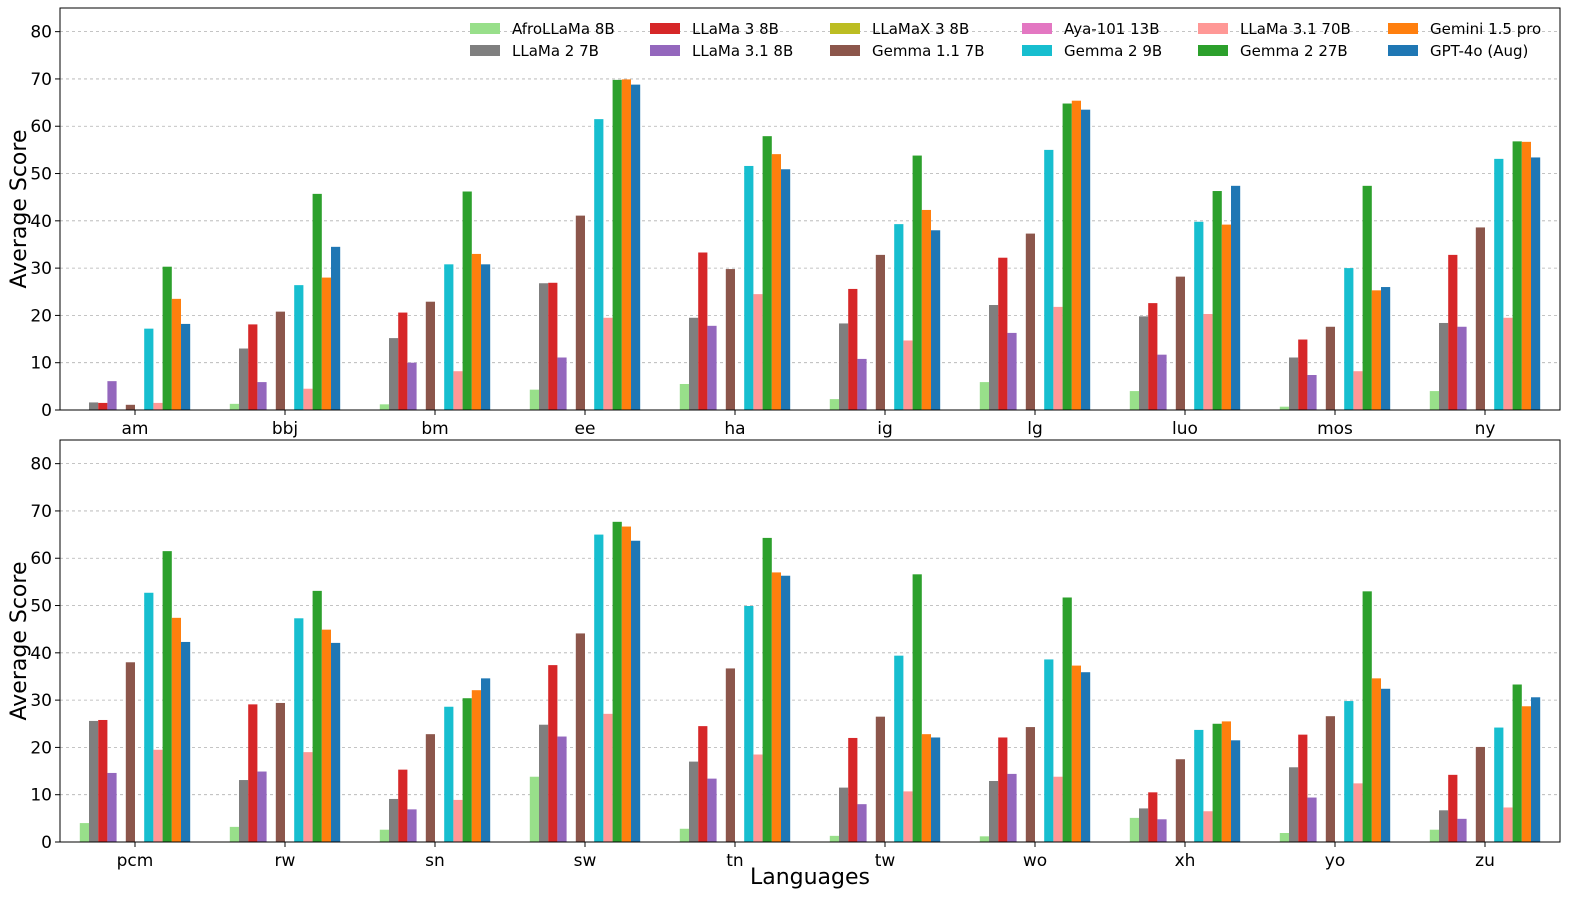 This screenshot has height=902, width=1578. I want to click on legend-label: LLaMa 2 7B, so click(555, 51).